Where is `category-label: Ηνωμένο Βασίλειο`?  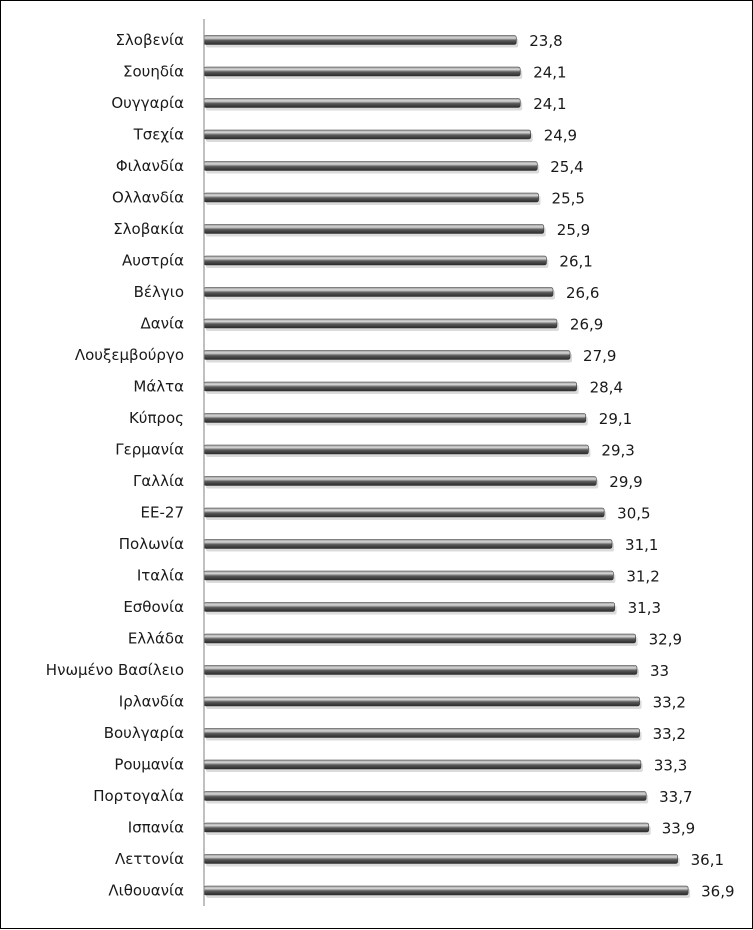 category-label: Ηνωμένο Βασίλειο is located at coordinates (115, 670).